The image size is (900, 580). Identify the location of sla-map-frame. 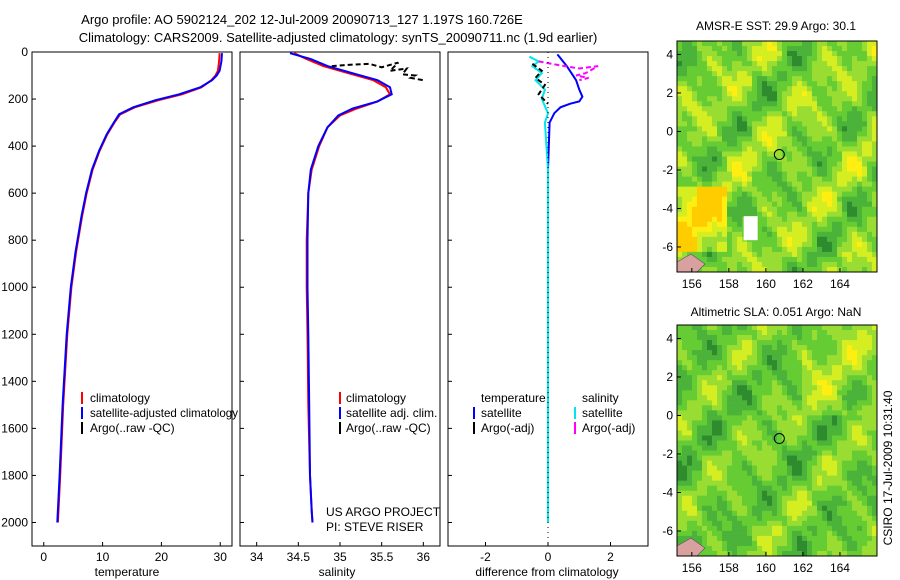
(777, 440).